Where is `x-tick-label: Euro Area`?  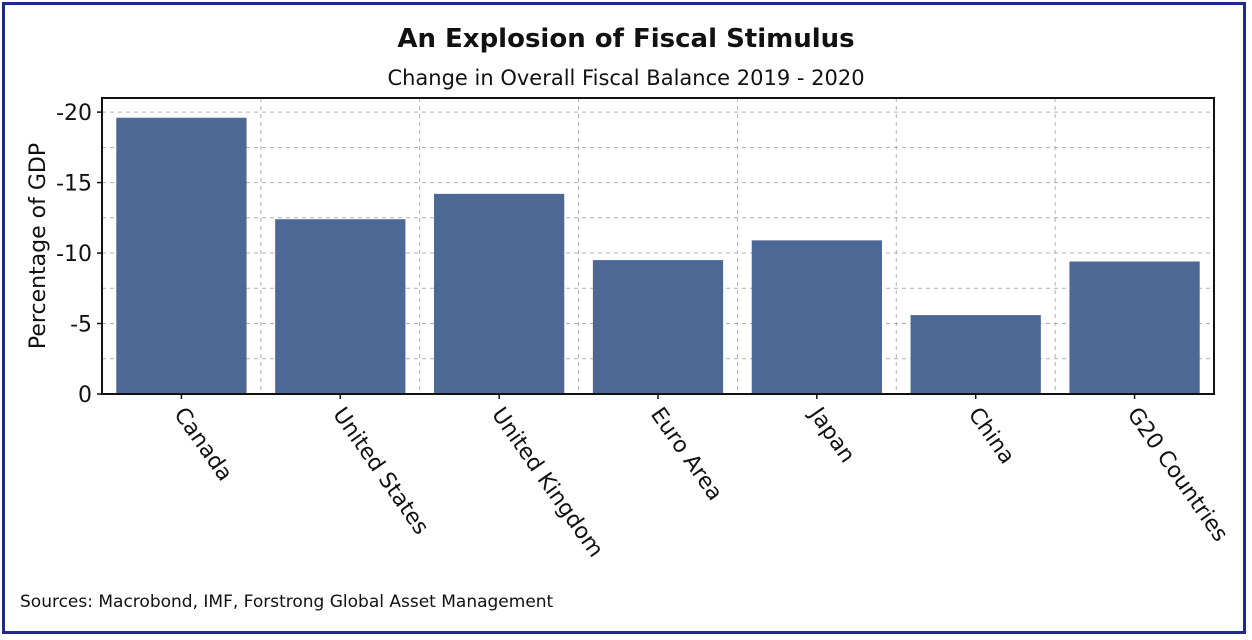
x-tick-label: Euro Area is located at coordinates (686, 454).